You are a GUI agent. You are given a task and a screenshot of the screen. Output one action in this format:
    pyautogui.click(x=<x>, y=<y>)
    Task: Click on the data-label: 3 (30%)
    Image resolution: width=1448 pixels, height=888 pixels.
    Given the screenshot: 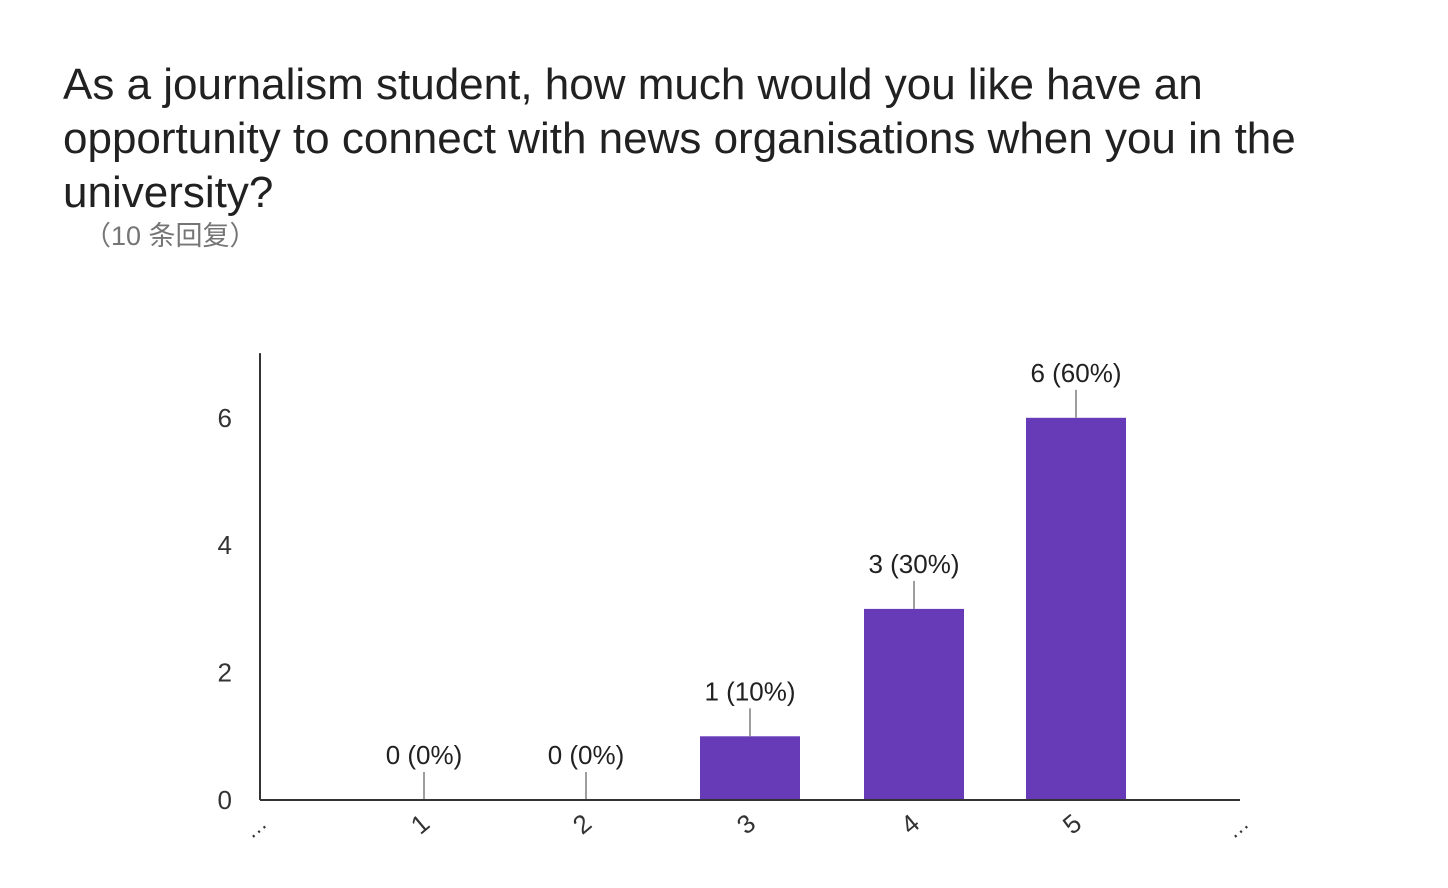 What is the action you would take?
    pyautogui.click(x=913, y=564)
    